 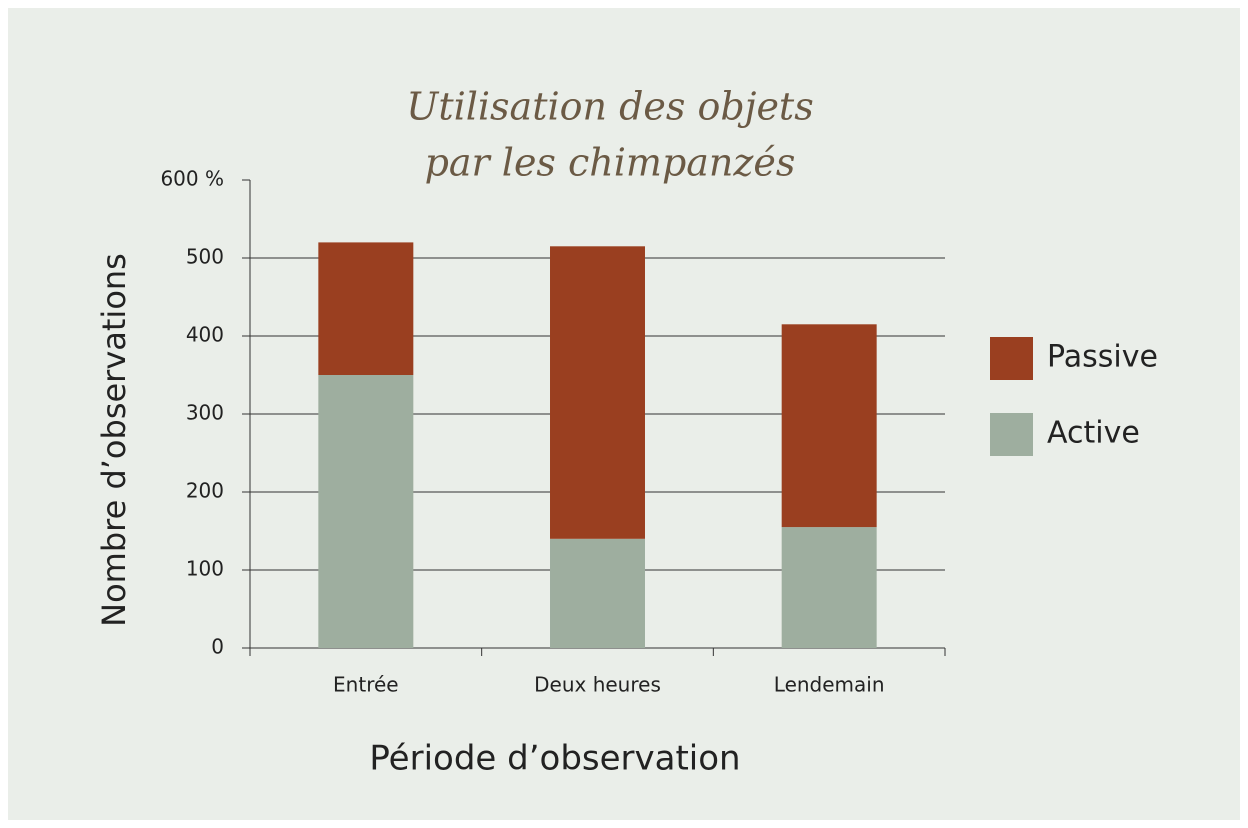 I want to click on y-tick-label: 200, so click(x=205, y=491).